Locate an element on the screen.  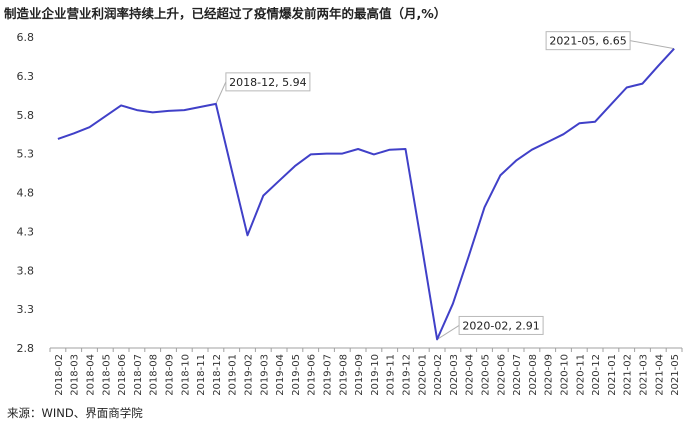
y-tick-label: 6.8 is located at coordinates (26, 37).